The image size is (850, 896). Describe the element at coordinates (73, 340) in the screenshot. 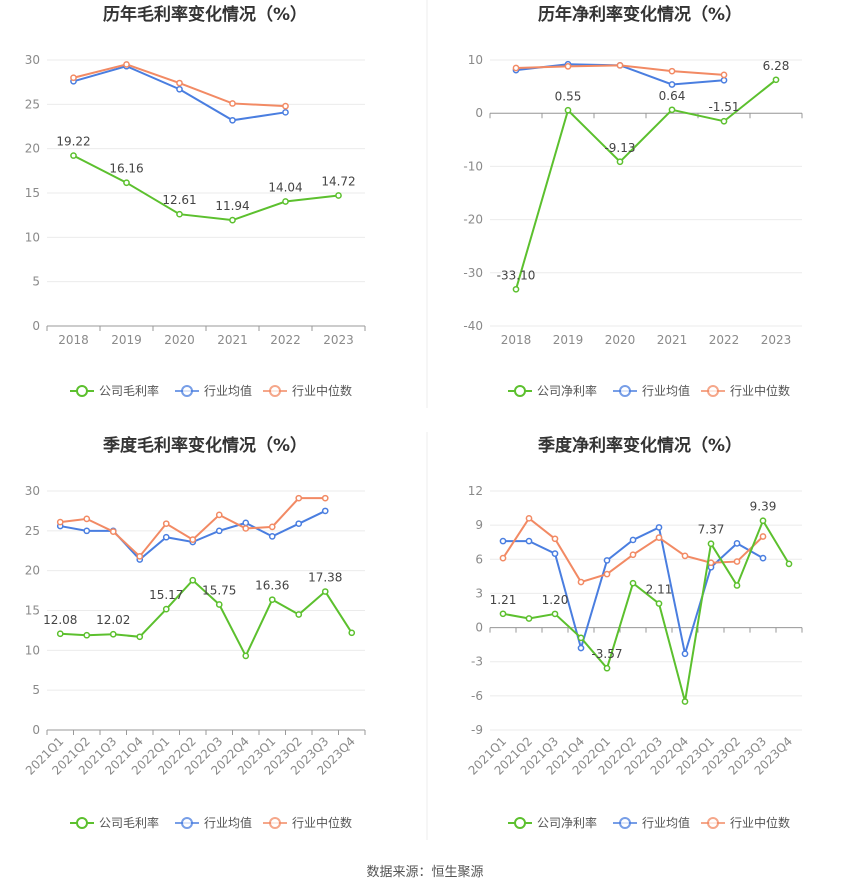

I see `x-tick-label: 2018` at that location.